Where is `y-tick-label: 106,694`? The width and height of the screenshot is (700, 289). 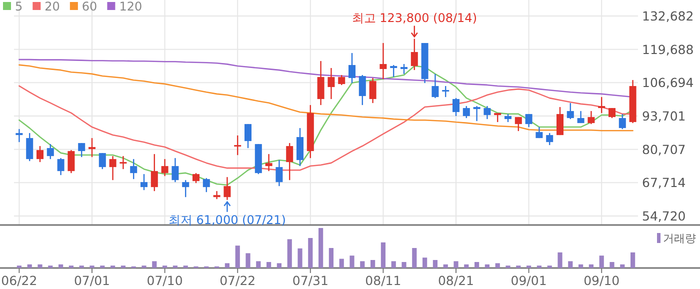
y-tick-label: 106,694 is located at coordinates (668, 82).